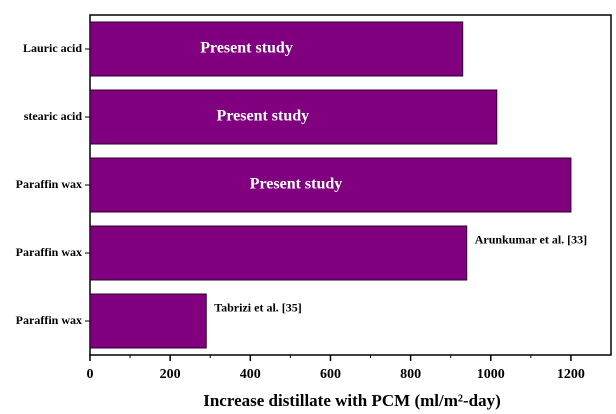  What do you see at coordinates (90, 374) in the screenshot?
I see `x-tick-label: 0` at bounding box center [90, 374].